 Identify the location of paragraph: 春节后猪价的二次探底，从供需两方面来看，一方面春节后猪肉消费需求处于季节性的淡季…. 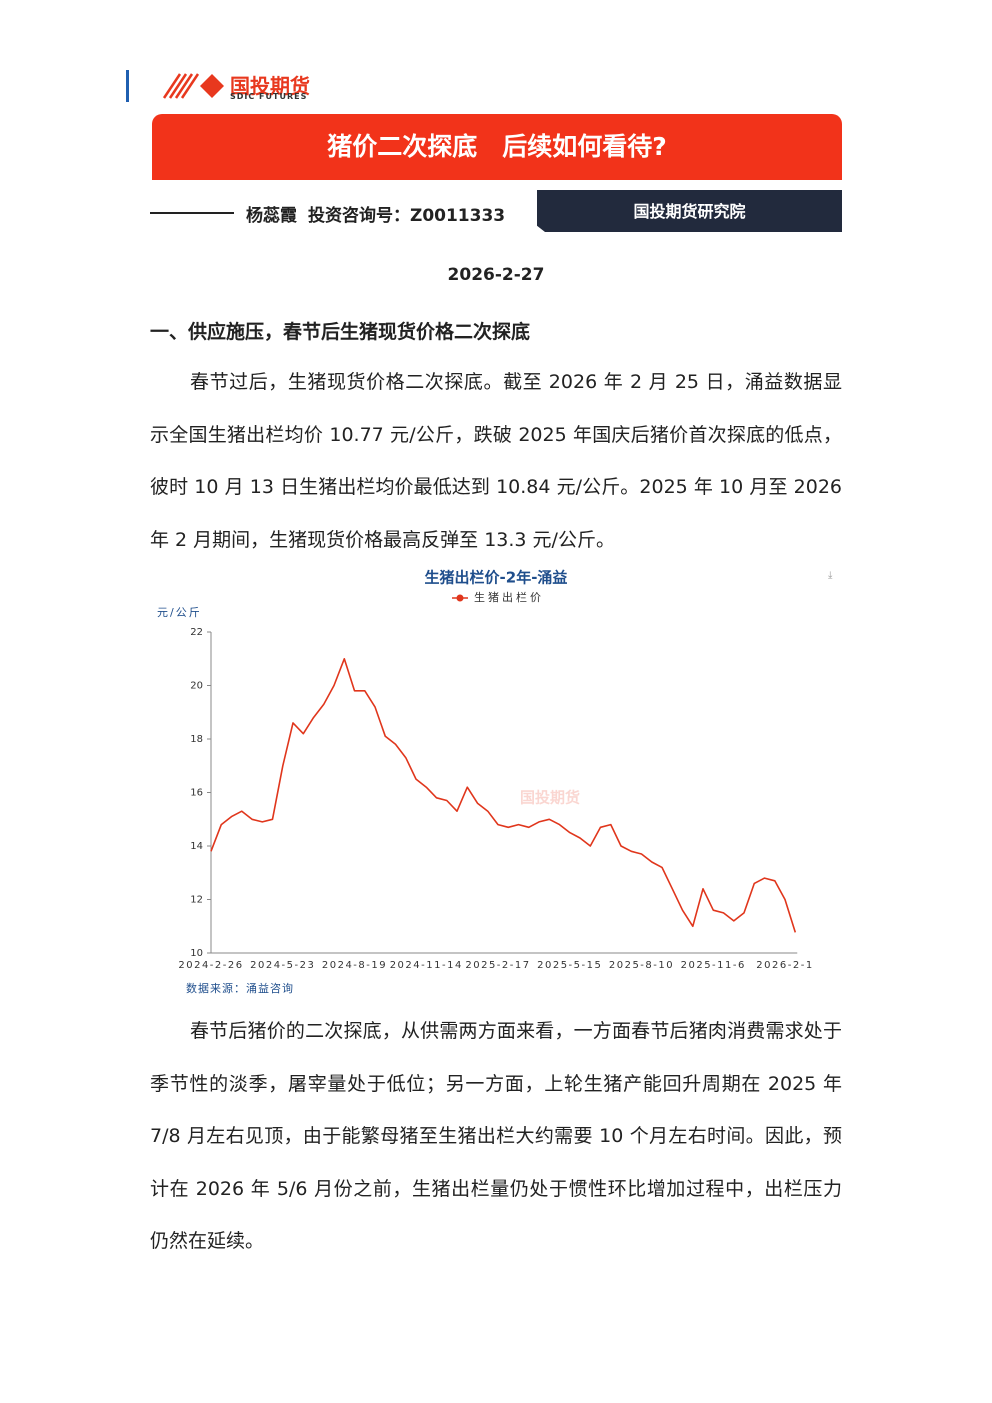
(496, 1136).